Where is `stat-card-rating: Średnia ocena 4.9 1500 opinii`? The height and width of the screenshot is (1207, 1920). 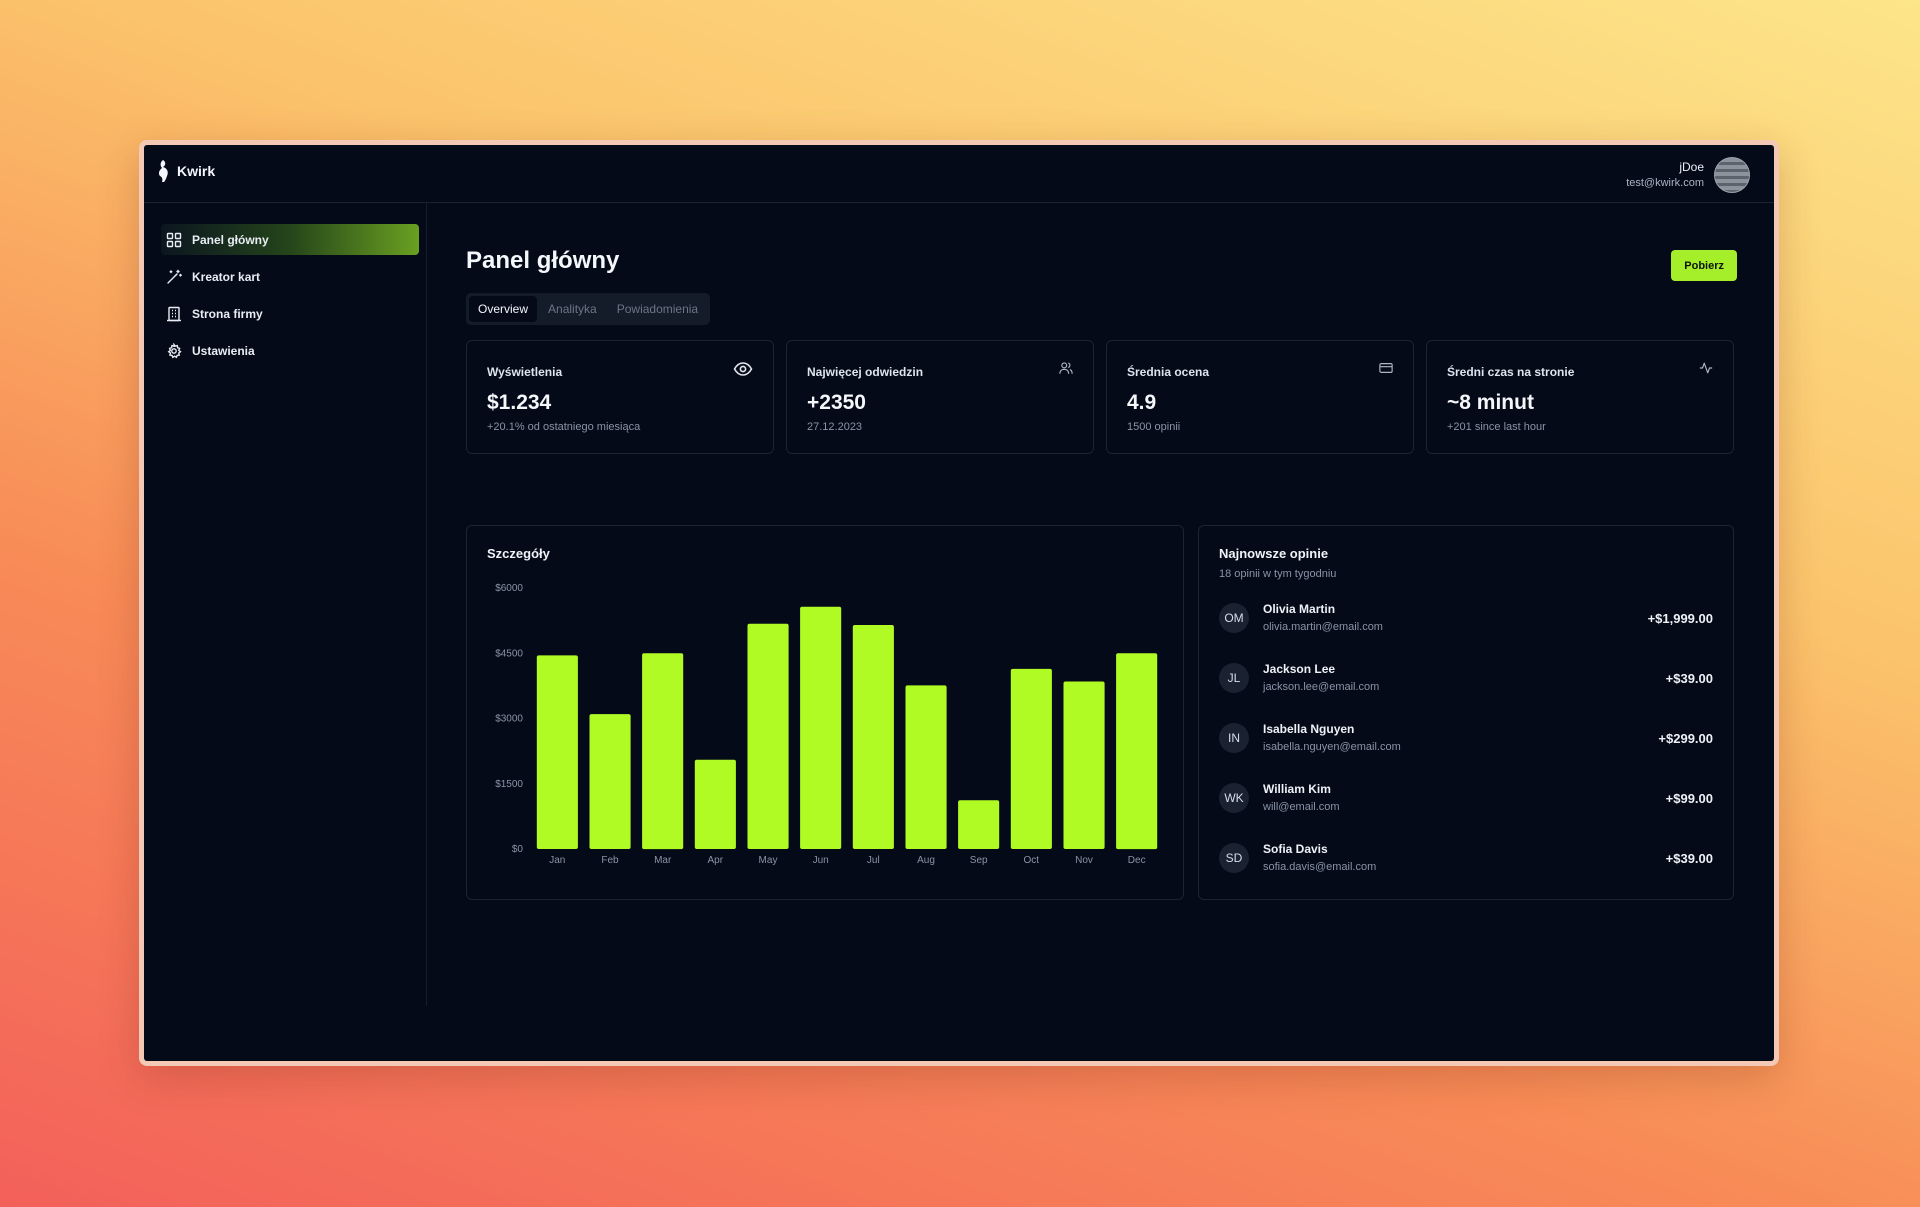
stat-card-rating: Średnia ocena 4.9 1500 opinii is located at coordinates (1260, 397).